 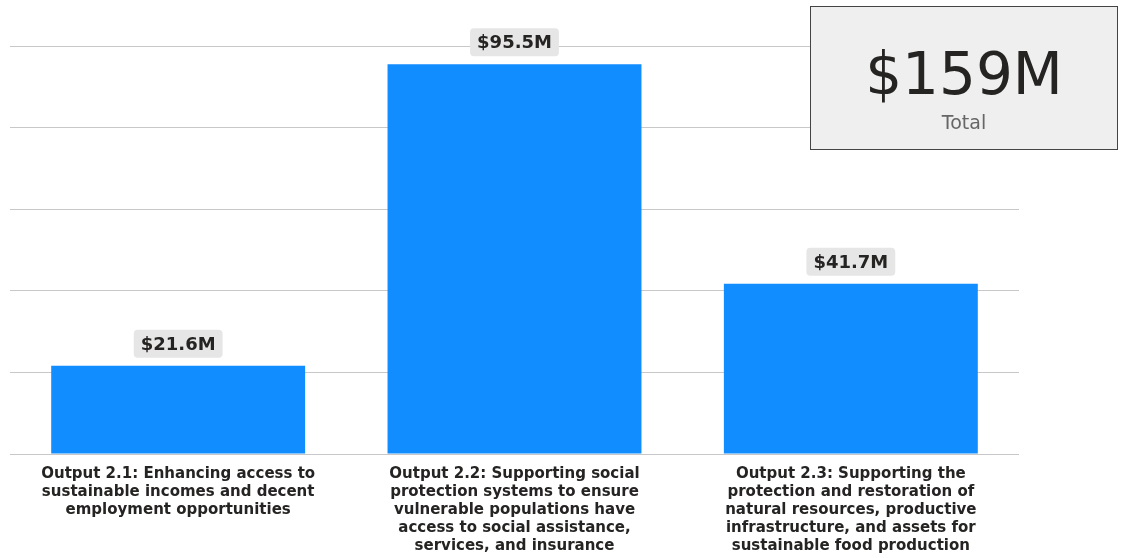 I want to click on data-label: $41.7M, so click(x=851, y=261).